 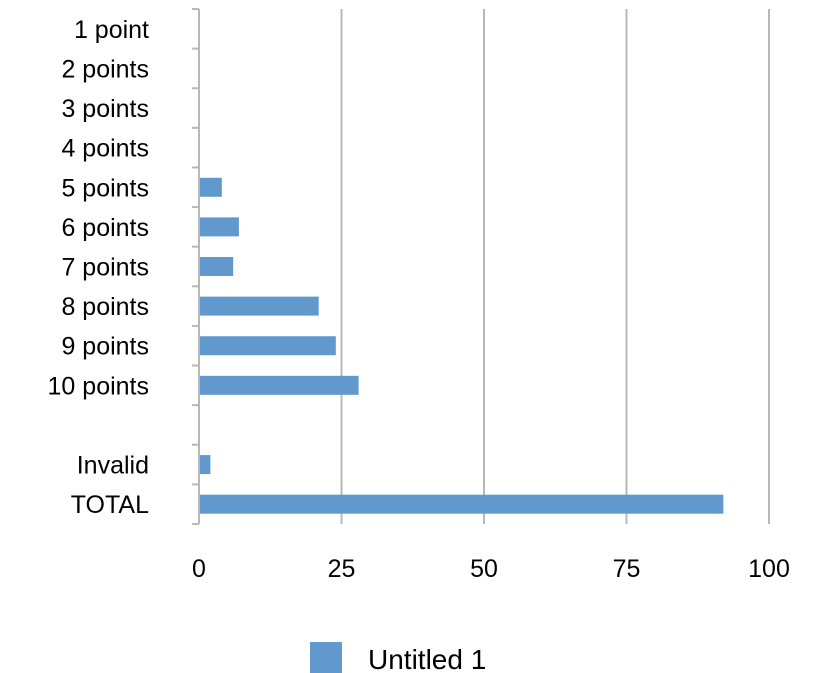 I want to click on x-tick-label: 75, so click(x=627, y=569).